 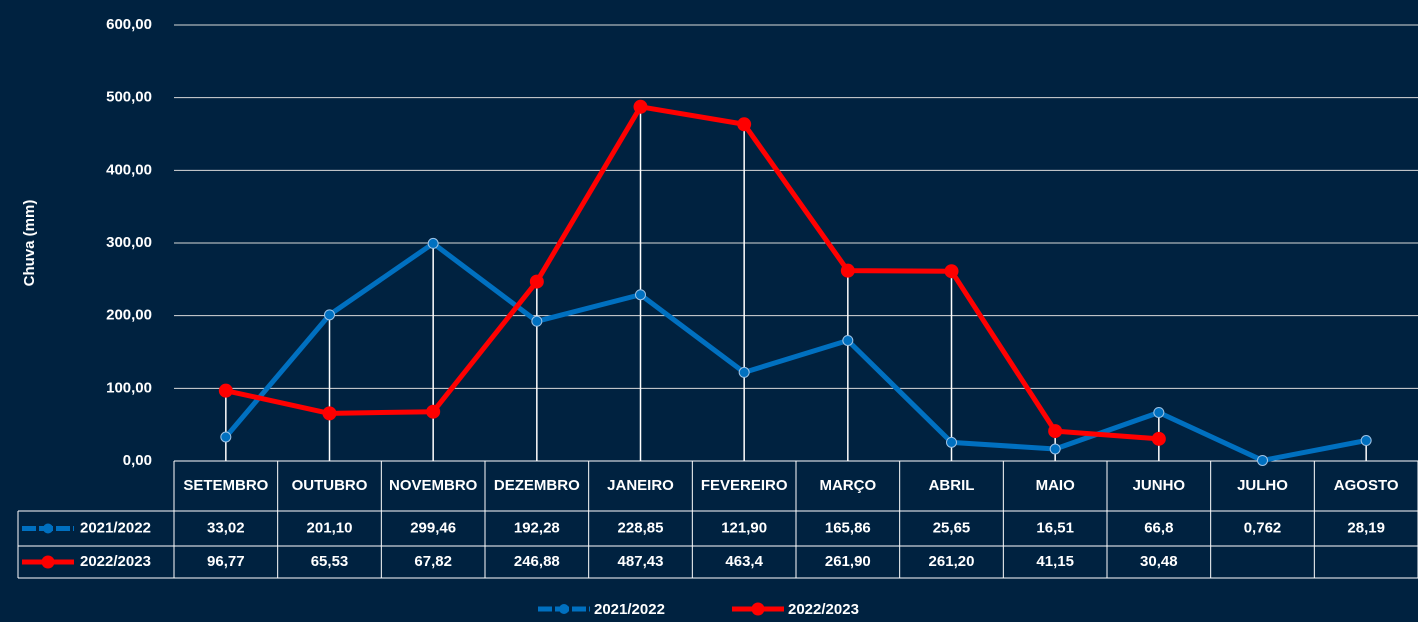 I want to click on table-value: 67,82, so click(x=433, y=561).